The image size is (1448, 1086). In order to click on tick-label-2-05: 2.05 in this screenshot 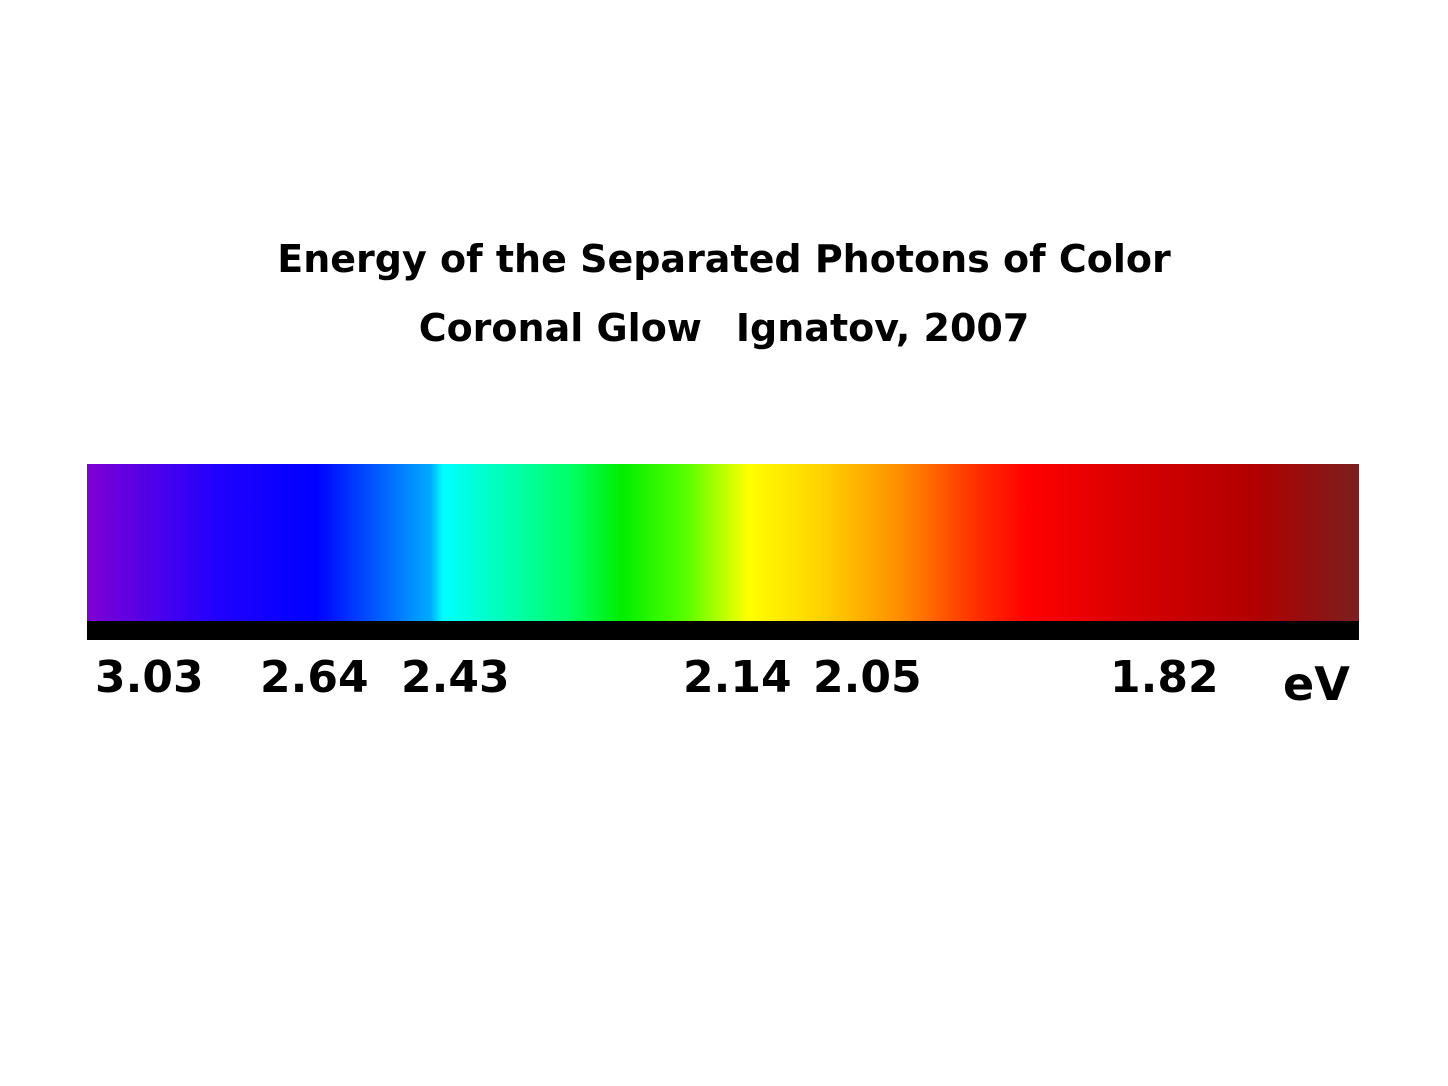, I will do `click(867, 677)`.